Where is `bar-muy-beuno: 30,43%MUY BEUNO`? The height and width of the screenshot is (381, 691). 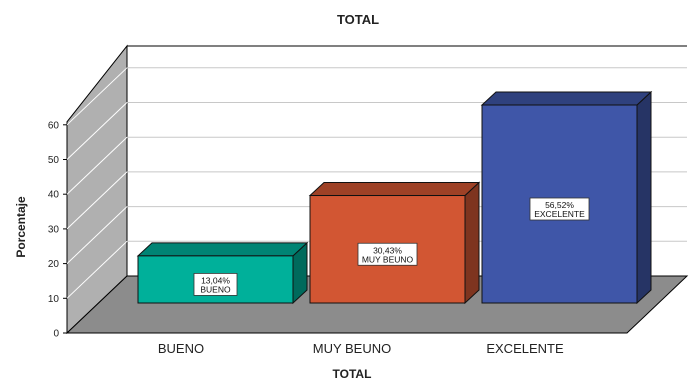 bar-muy-beuno: 30,43%MUY BEUNO is located at coordinates (394, 243).